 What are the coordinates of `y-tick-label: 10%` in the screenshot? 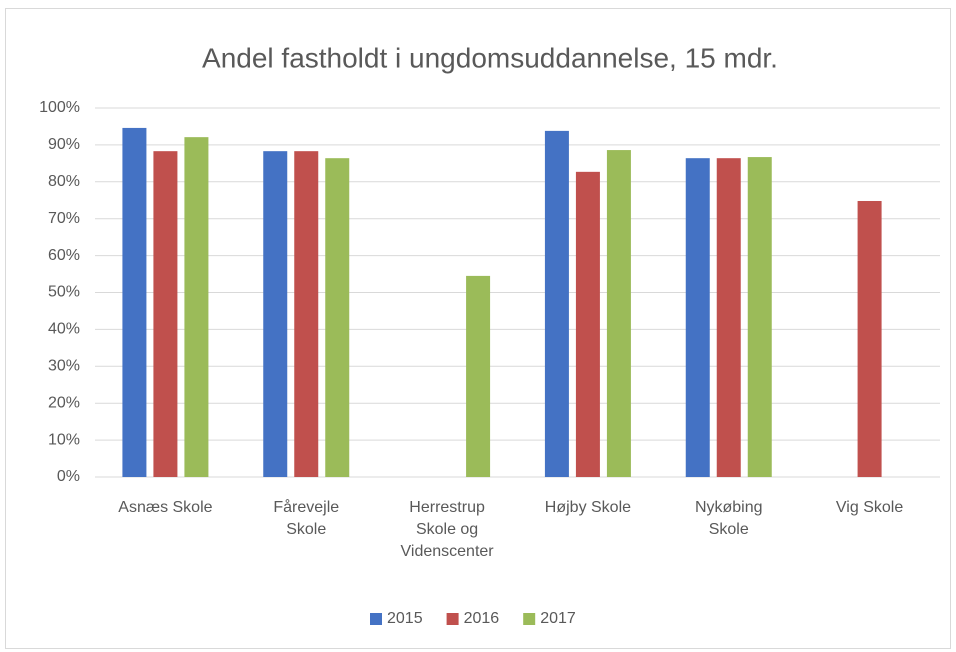 It's located at (64, 439).